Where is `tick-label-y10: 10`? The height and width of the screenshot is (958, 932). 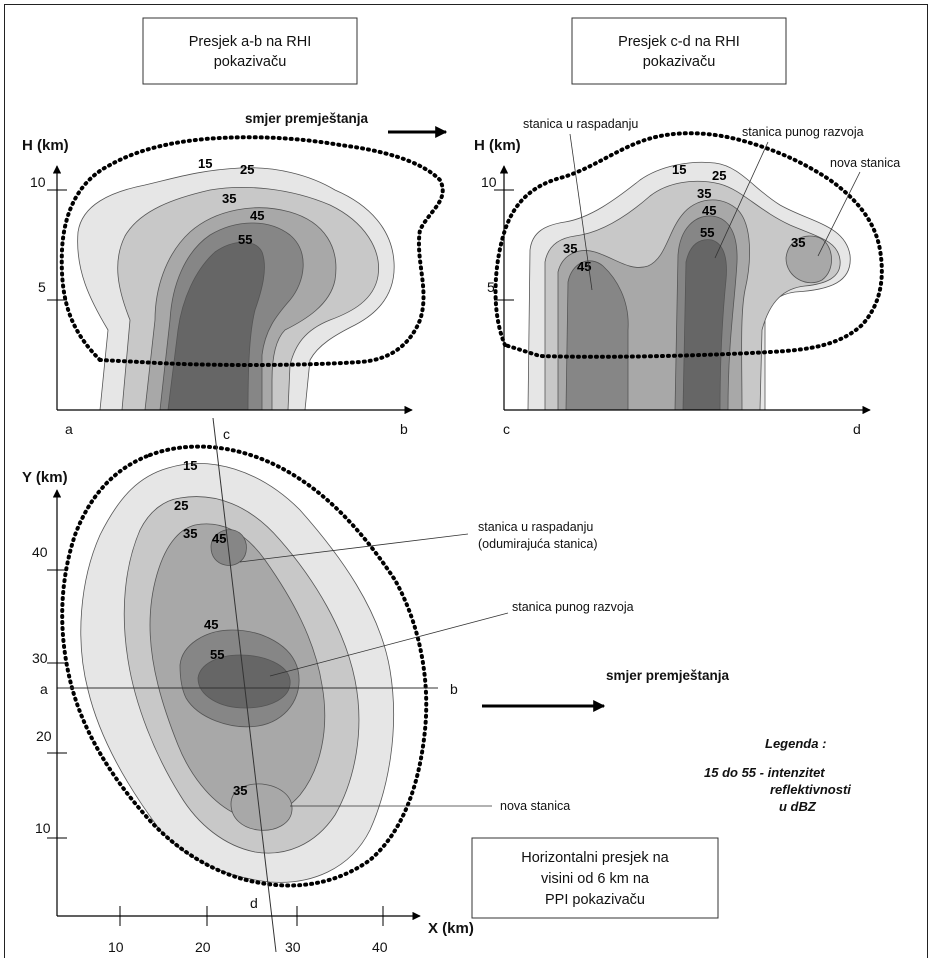
tick-label-y10: 10 is located at coordinates (43, 828).